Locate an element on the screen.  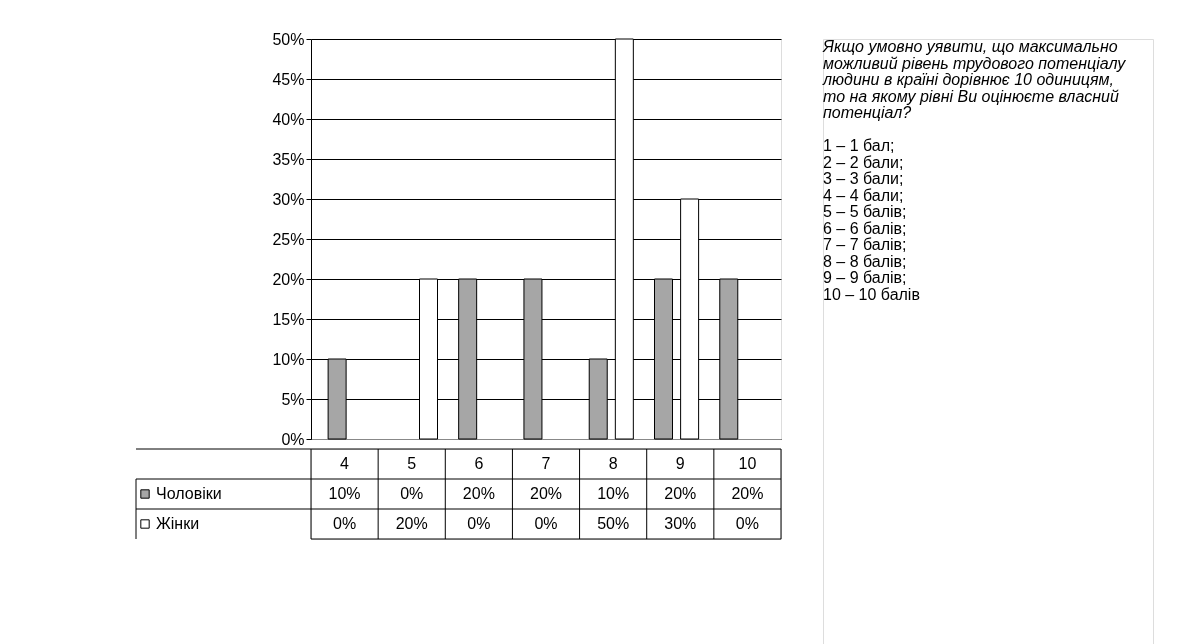
text: 6 – 6 балів; is located at coordinates (865, 228).